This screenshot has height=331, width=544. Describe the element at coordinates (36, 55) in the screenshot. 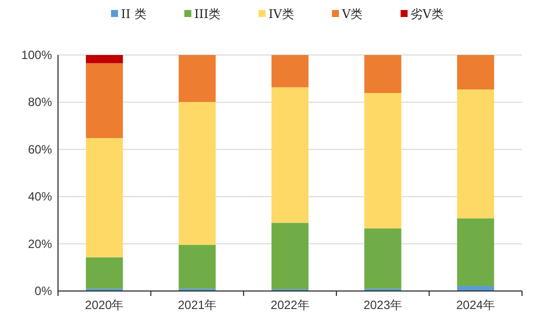

I see `y-tick-label: 100%` at that location.